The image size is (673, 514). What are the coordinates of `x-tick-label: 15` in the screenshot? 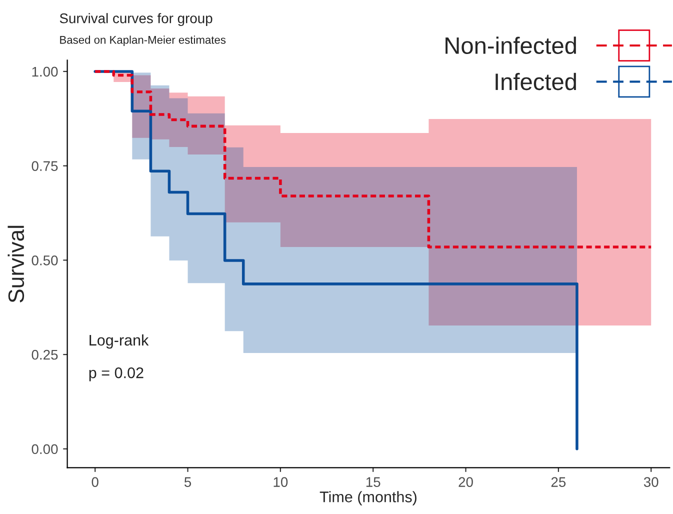 It's located at (373, 482).